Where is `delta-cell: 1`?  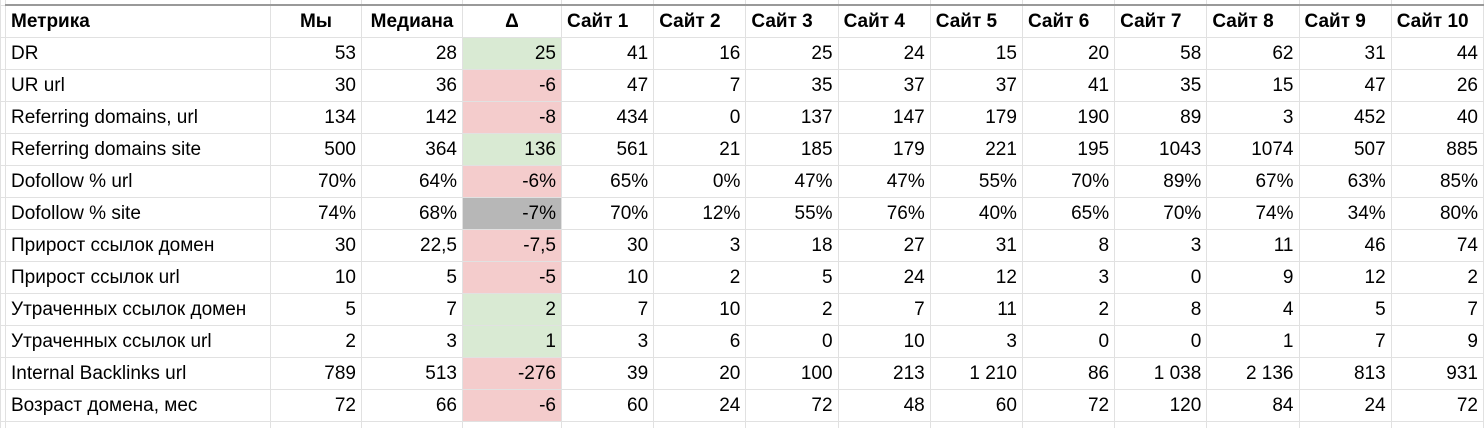 delta-cell: 1 is located at coordinates (512, 341).